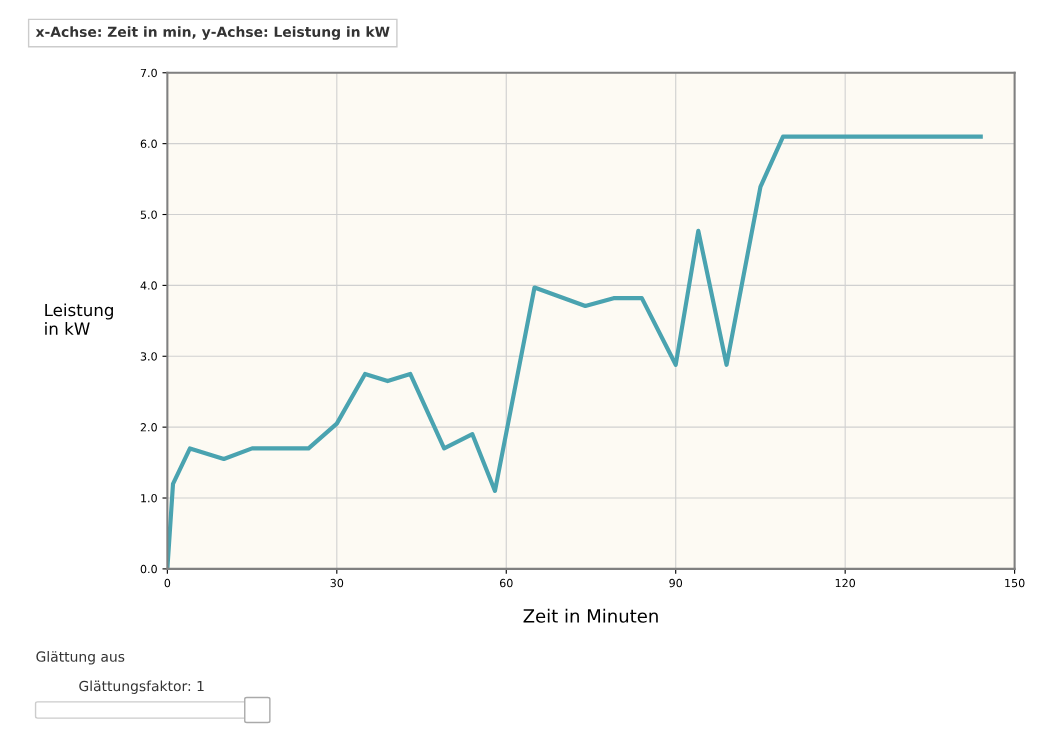  Describe the element at coordinates (845, 583) in the screenshot. I see `x-tick-label: 120` at that location.